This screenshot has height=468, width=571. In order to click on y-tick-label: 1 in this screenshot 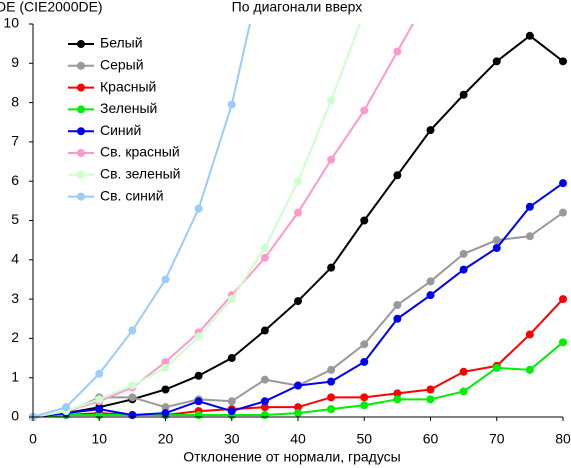, I will do `click(15, 376)`.